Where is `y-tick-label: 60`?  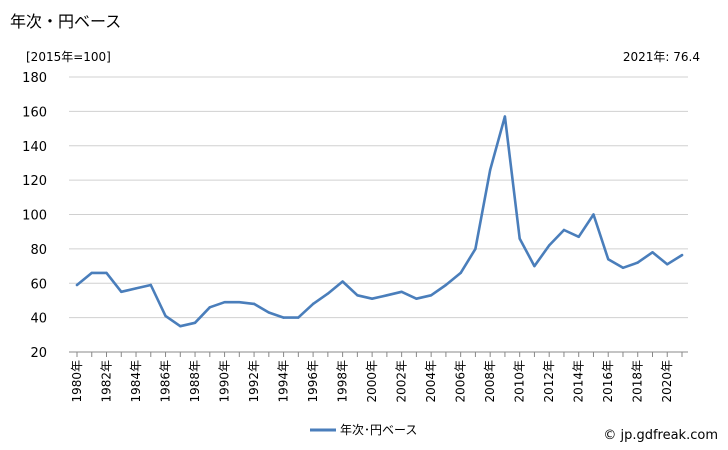
y-tick-label: 60 is located at coordinates (38, 284).